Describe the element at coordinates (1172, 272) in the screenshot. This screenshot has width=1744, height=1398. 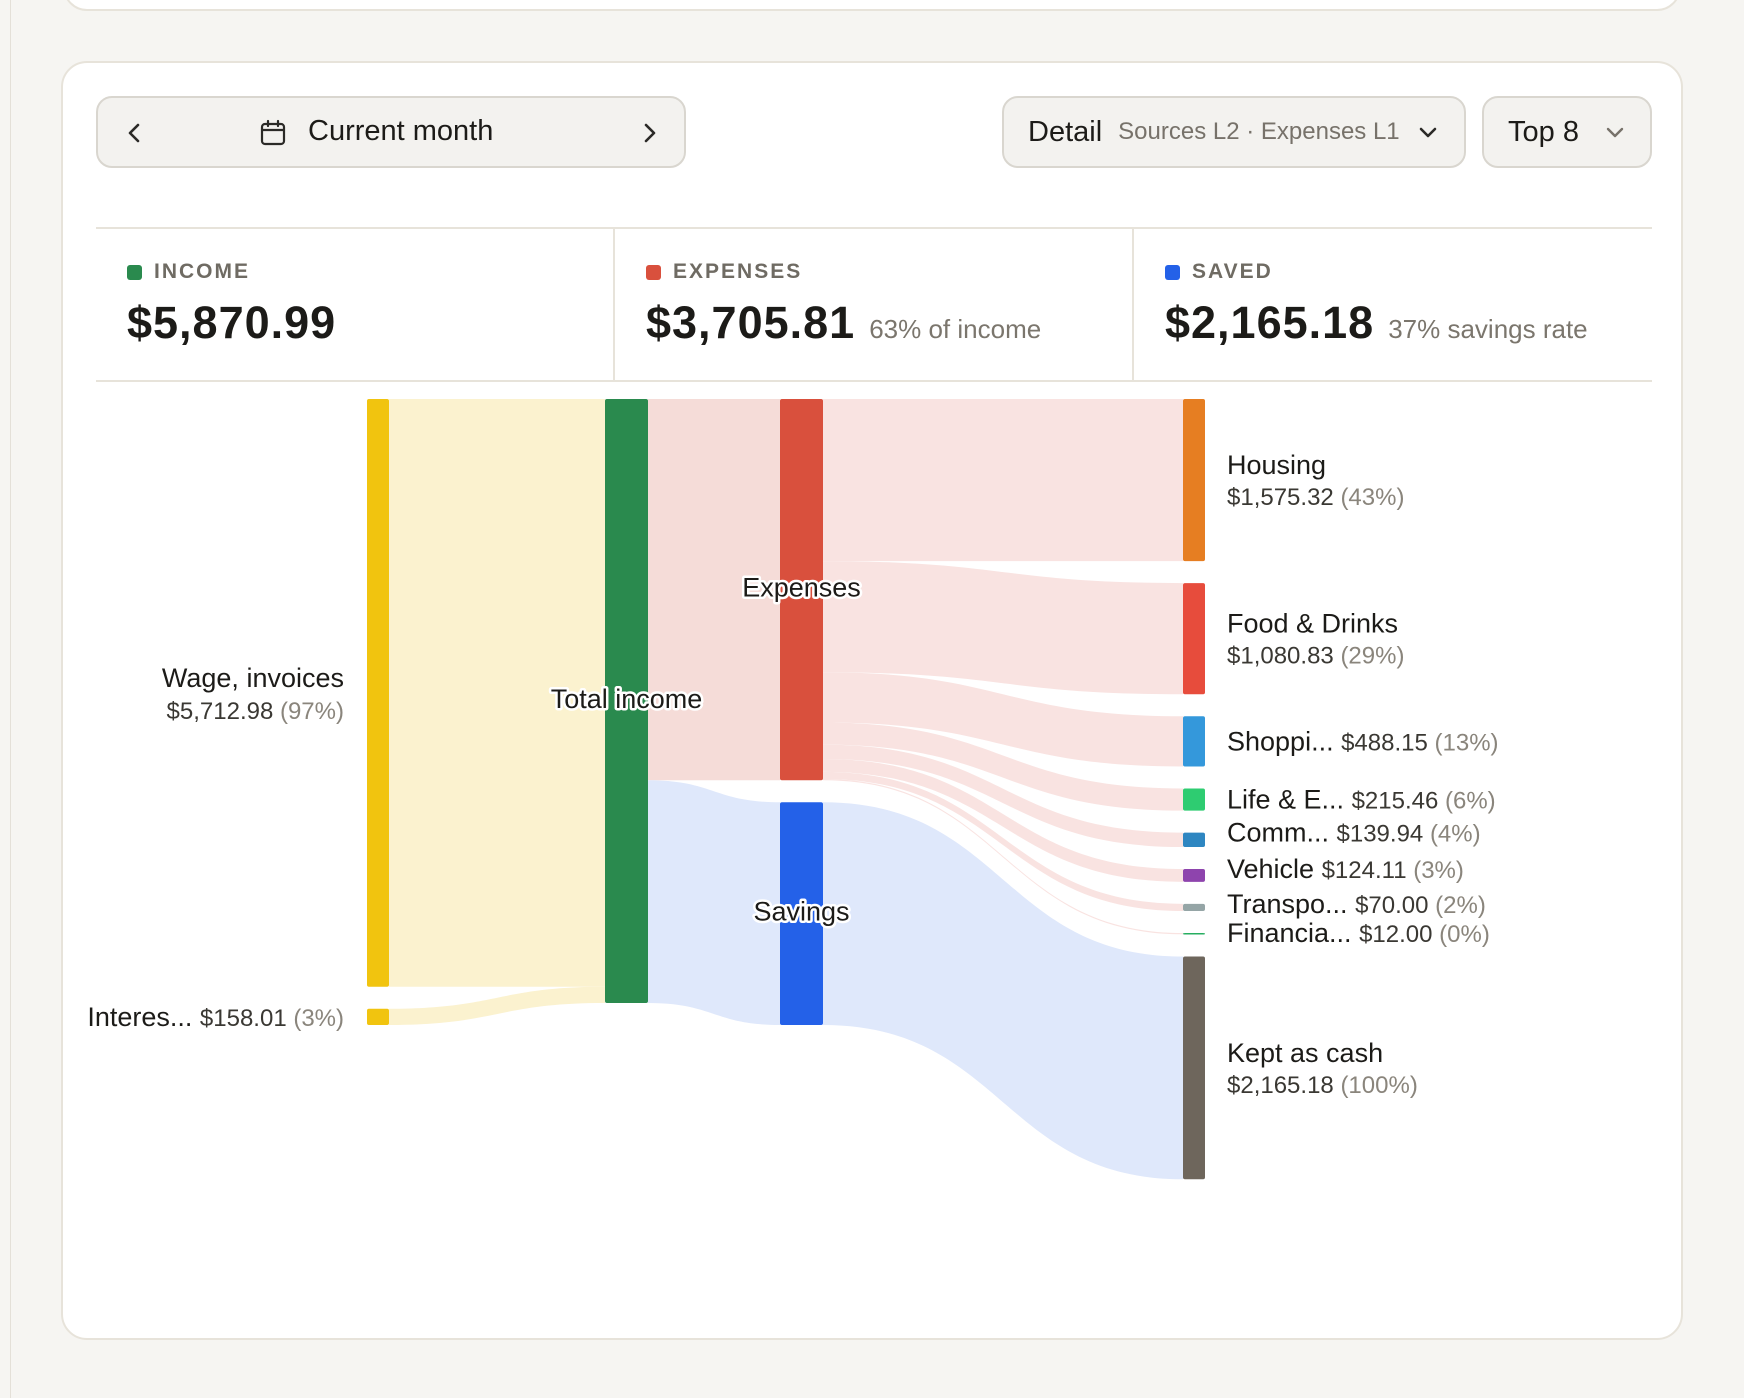
I see `saved-swatch` at that location.